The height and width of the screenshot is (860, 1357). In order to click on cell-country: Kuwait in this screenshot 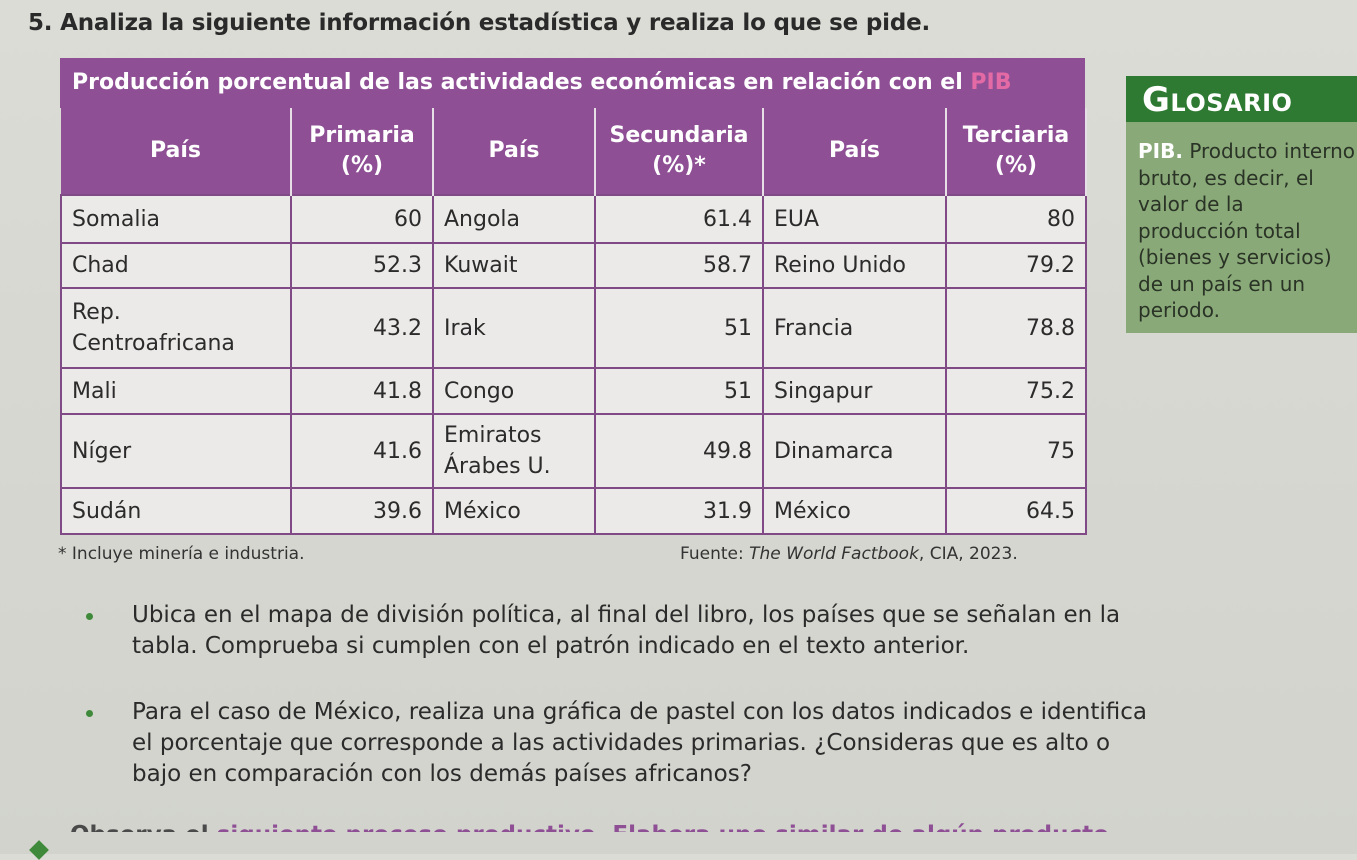, I will do `click(514, 265)`.